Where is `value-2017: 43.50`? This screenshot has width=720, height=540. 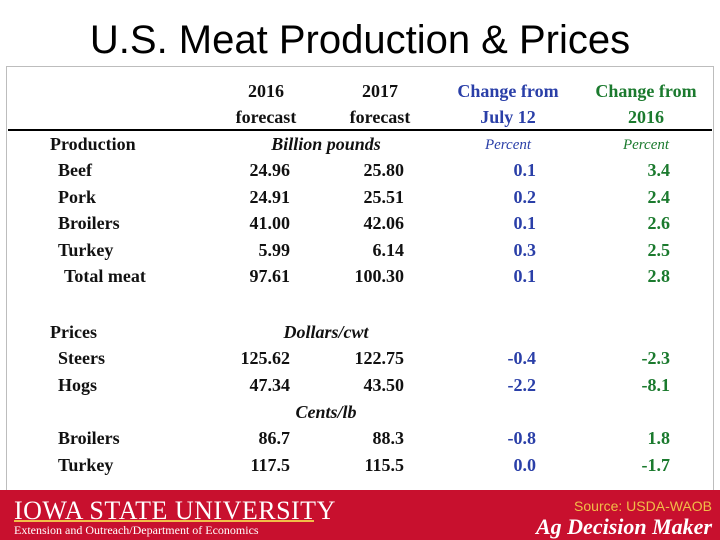 value-2017: 43.50 is located at coordinates (384, 385).